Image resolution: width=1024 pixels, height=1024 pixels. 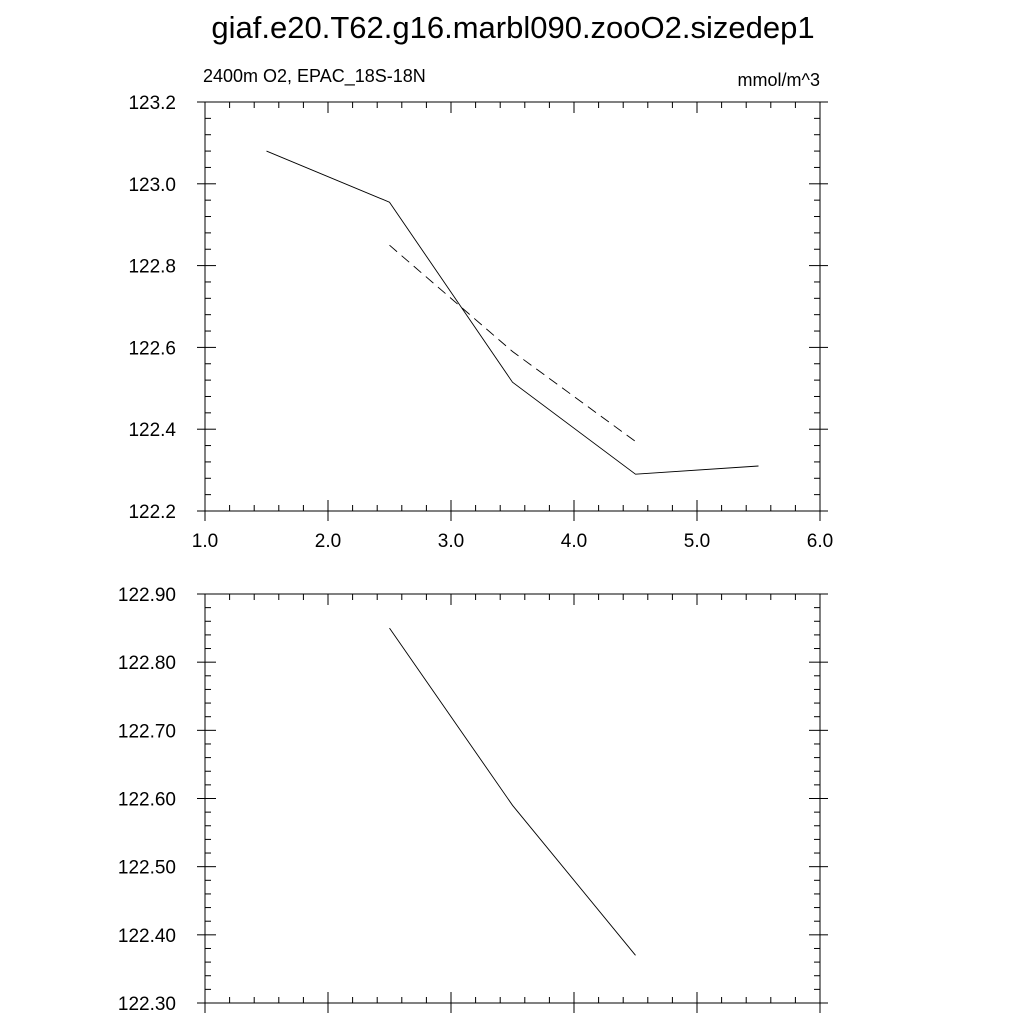 I want to click on chart-title: giaf.e20.T62.g16.marbl090.zooO2.sizedep1, so click(x=512, y=27).